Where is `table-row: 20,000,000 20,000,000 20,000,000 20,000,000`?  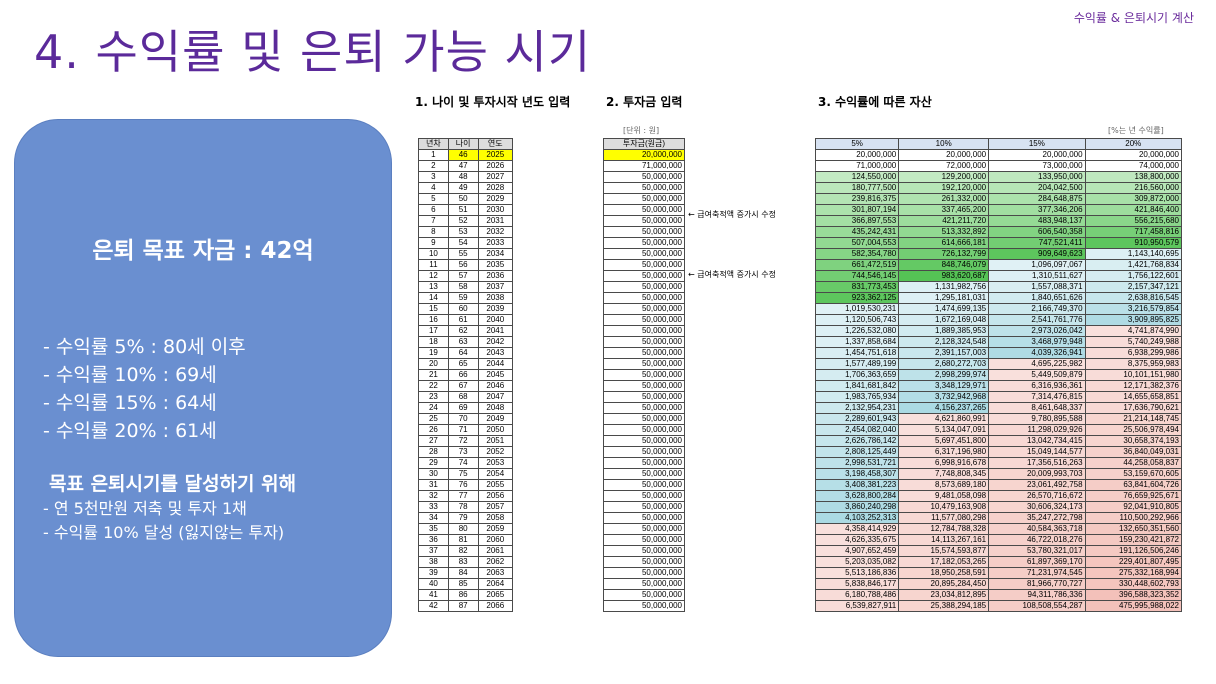
table-row: 20,000,000 20,000,000 20,000,000 20,000,000 is located at coordinates (998, 155).